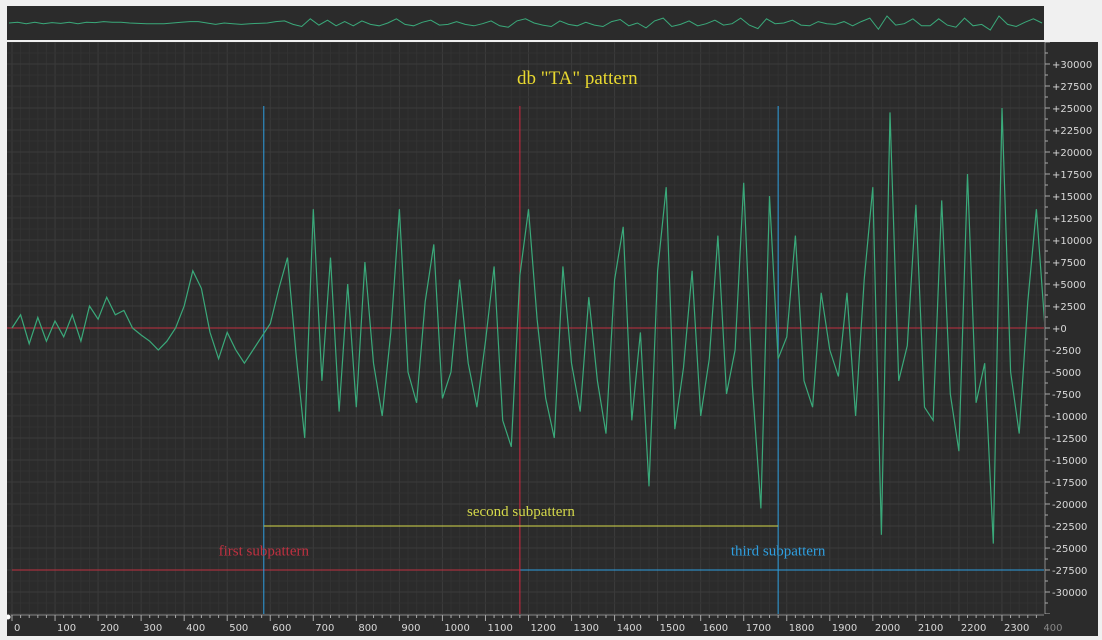 This screenshot has width=1102, height=640. Describe the element at coordinates (410, 628) in the screenshot. I see `x-tick-label: 900` at that location.